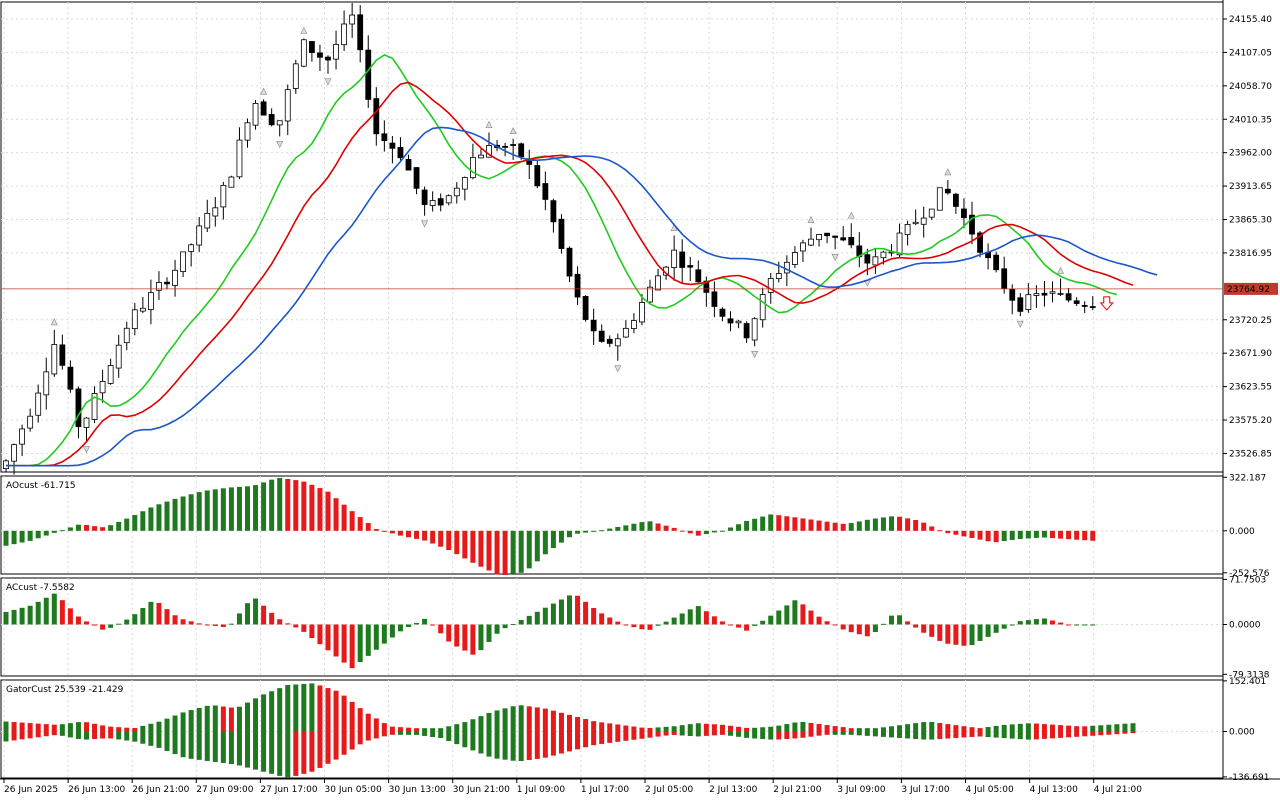 The width and height of the screenshot is (1280, 804). What do you see at coordinates (612, 627) in the screenshot?
I see `pane-ac` at bounding box center [612, 627].